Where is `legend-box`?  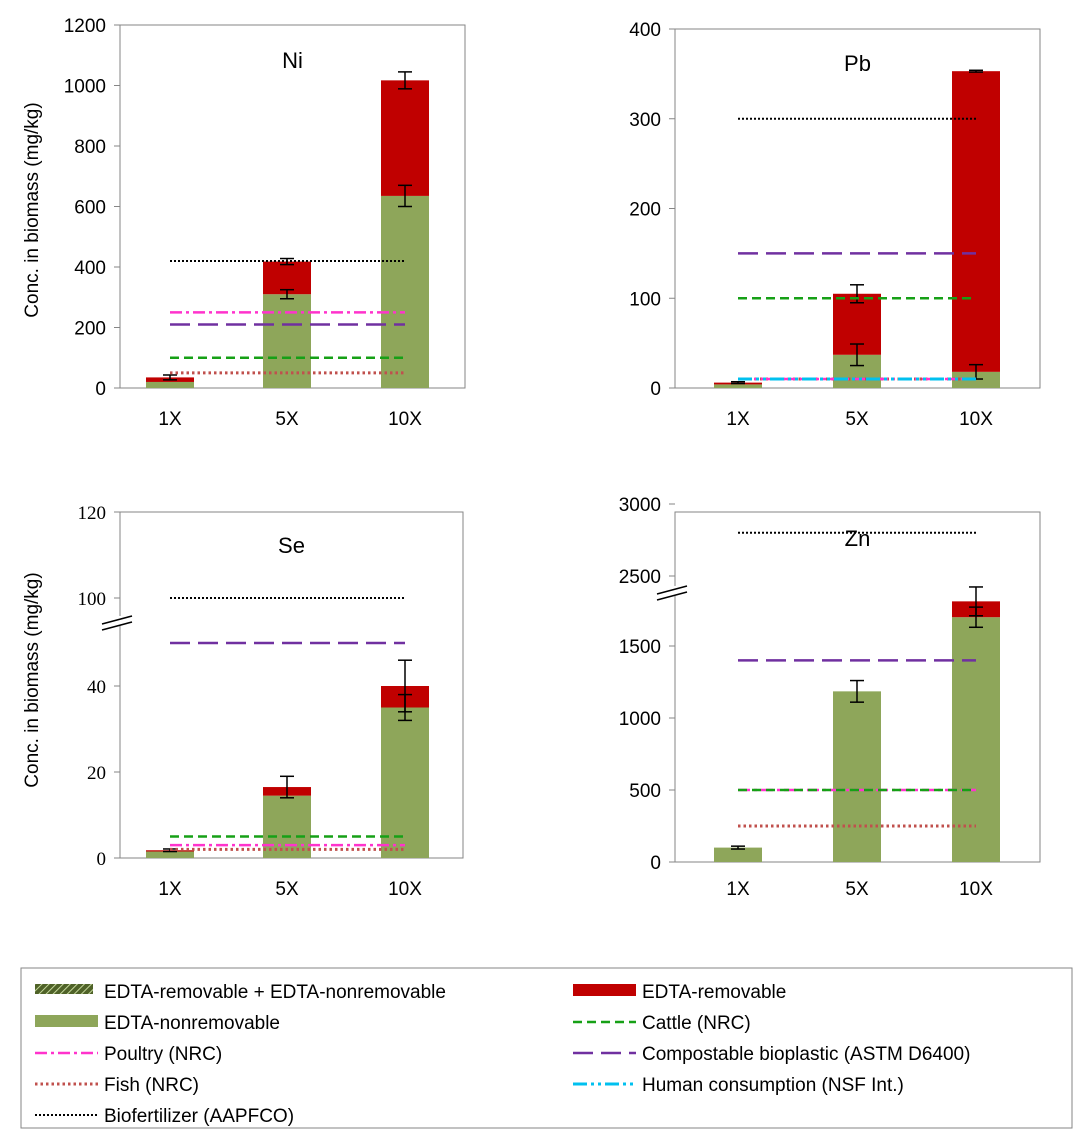 legend-box is located at coordinates (546, 1048).